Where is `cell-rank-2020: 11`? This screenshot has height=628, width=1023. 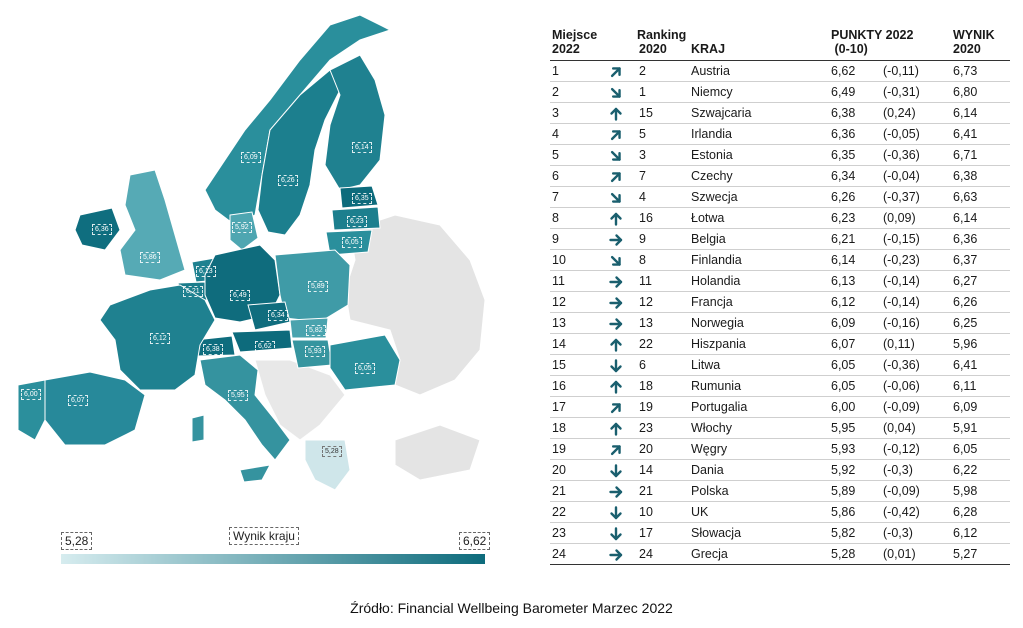
cell-rank-2020: 11 is located at coordinates (645, 280).